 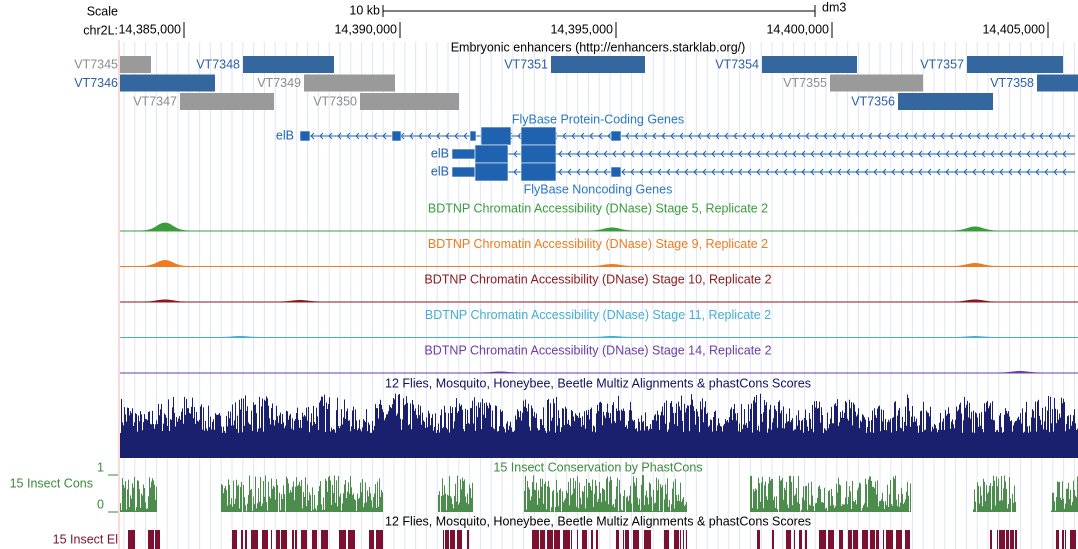 What do you see at coordinates (51, 483) in the screenshot?
I see `track-label: 15 Insect Cons` at bounding box center [51, 483].